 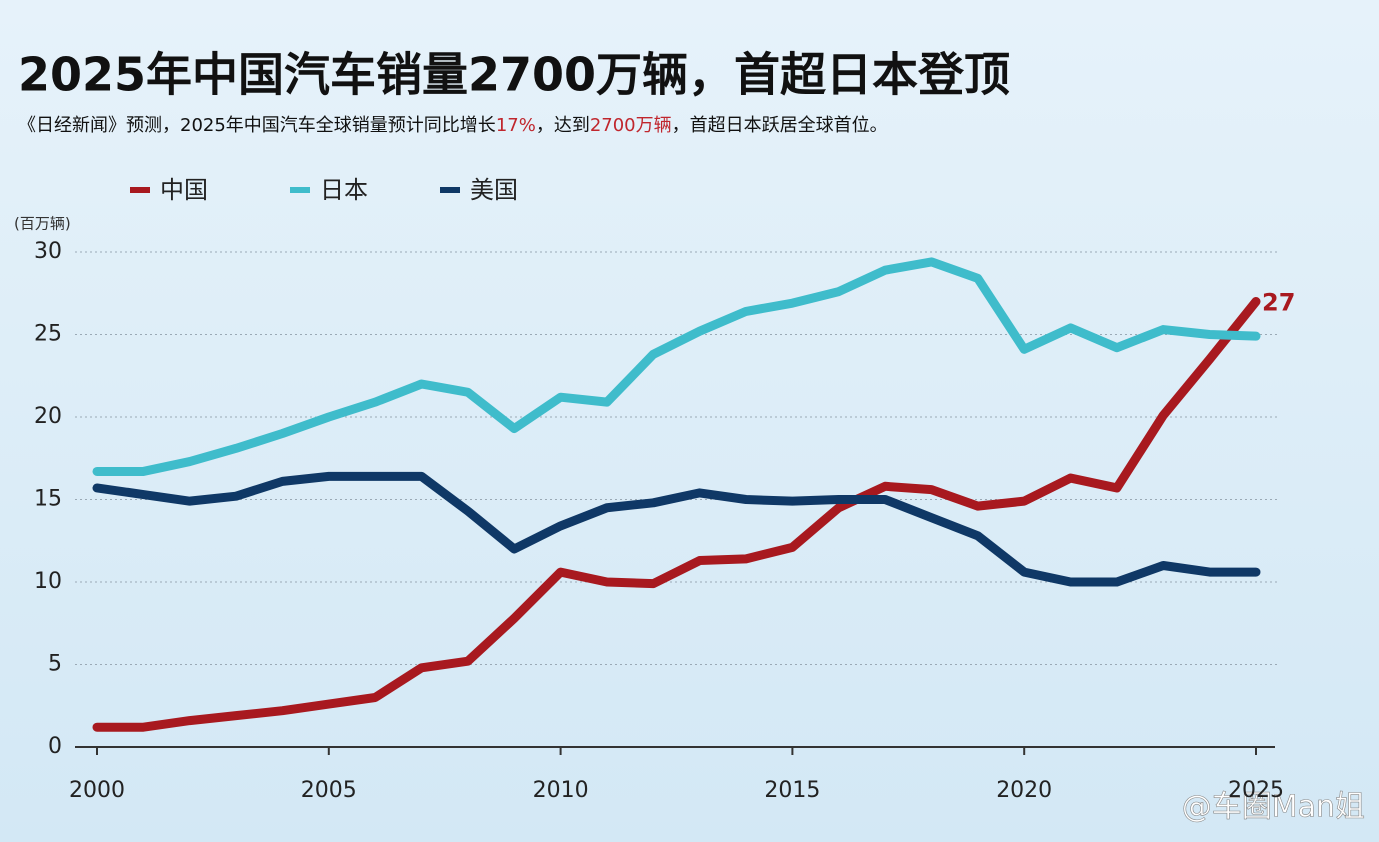 What do you see at coordinates (1273, 807) in the screenshot?
I see `watermark: @车圈Man姐` at bounding box center [1273, 807].